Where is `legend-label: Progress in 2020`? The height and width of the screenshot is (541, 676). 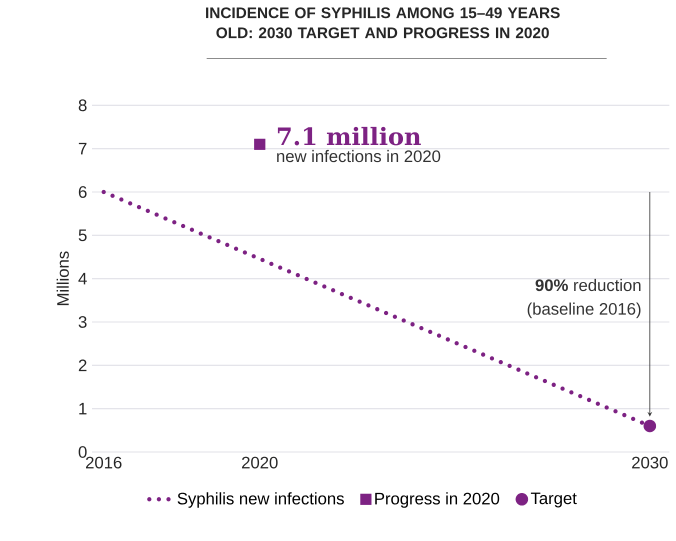
legend-label: Progress in 2020 is located at coordinates (437, 500).